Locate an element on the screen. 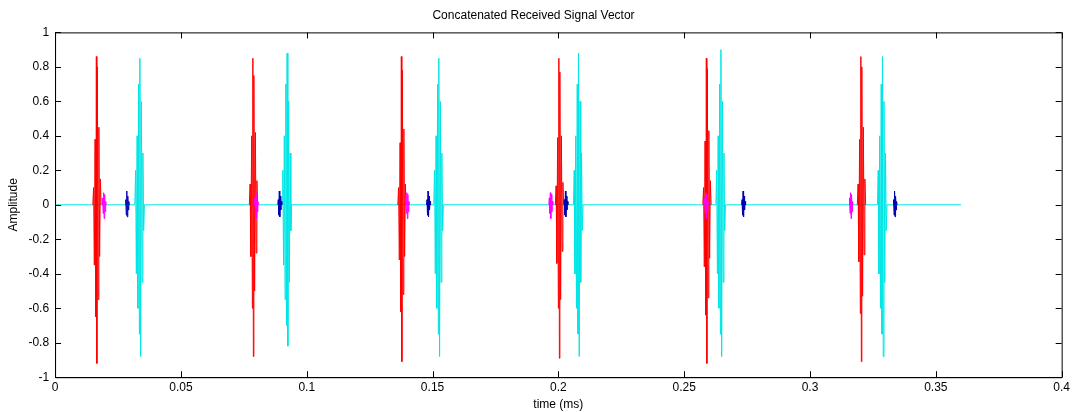  y-tick-label: -0.4 is located at coordinates (39, 273).